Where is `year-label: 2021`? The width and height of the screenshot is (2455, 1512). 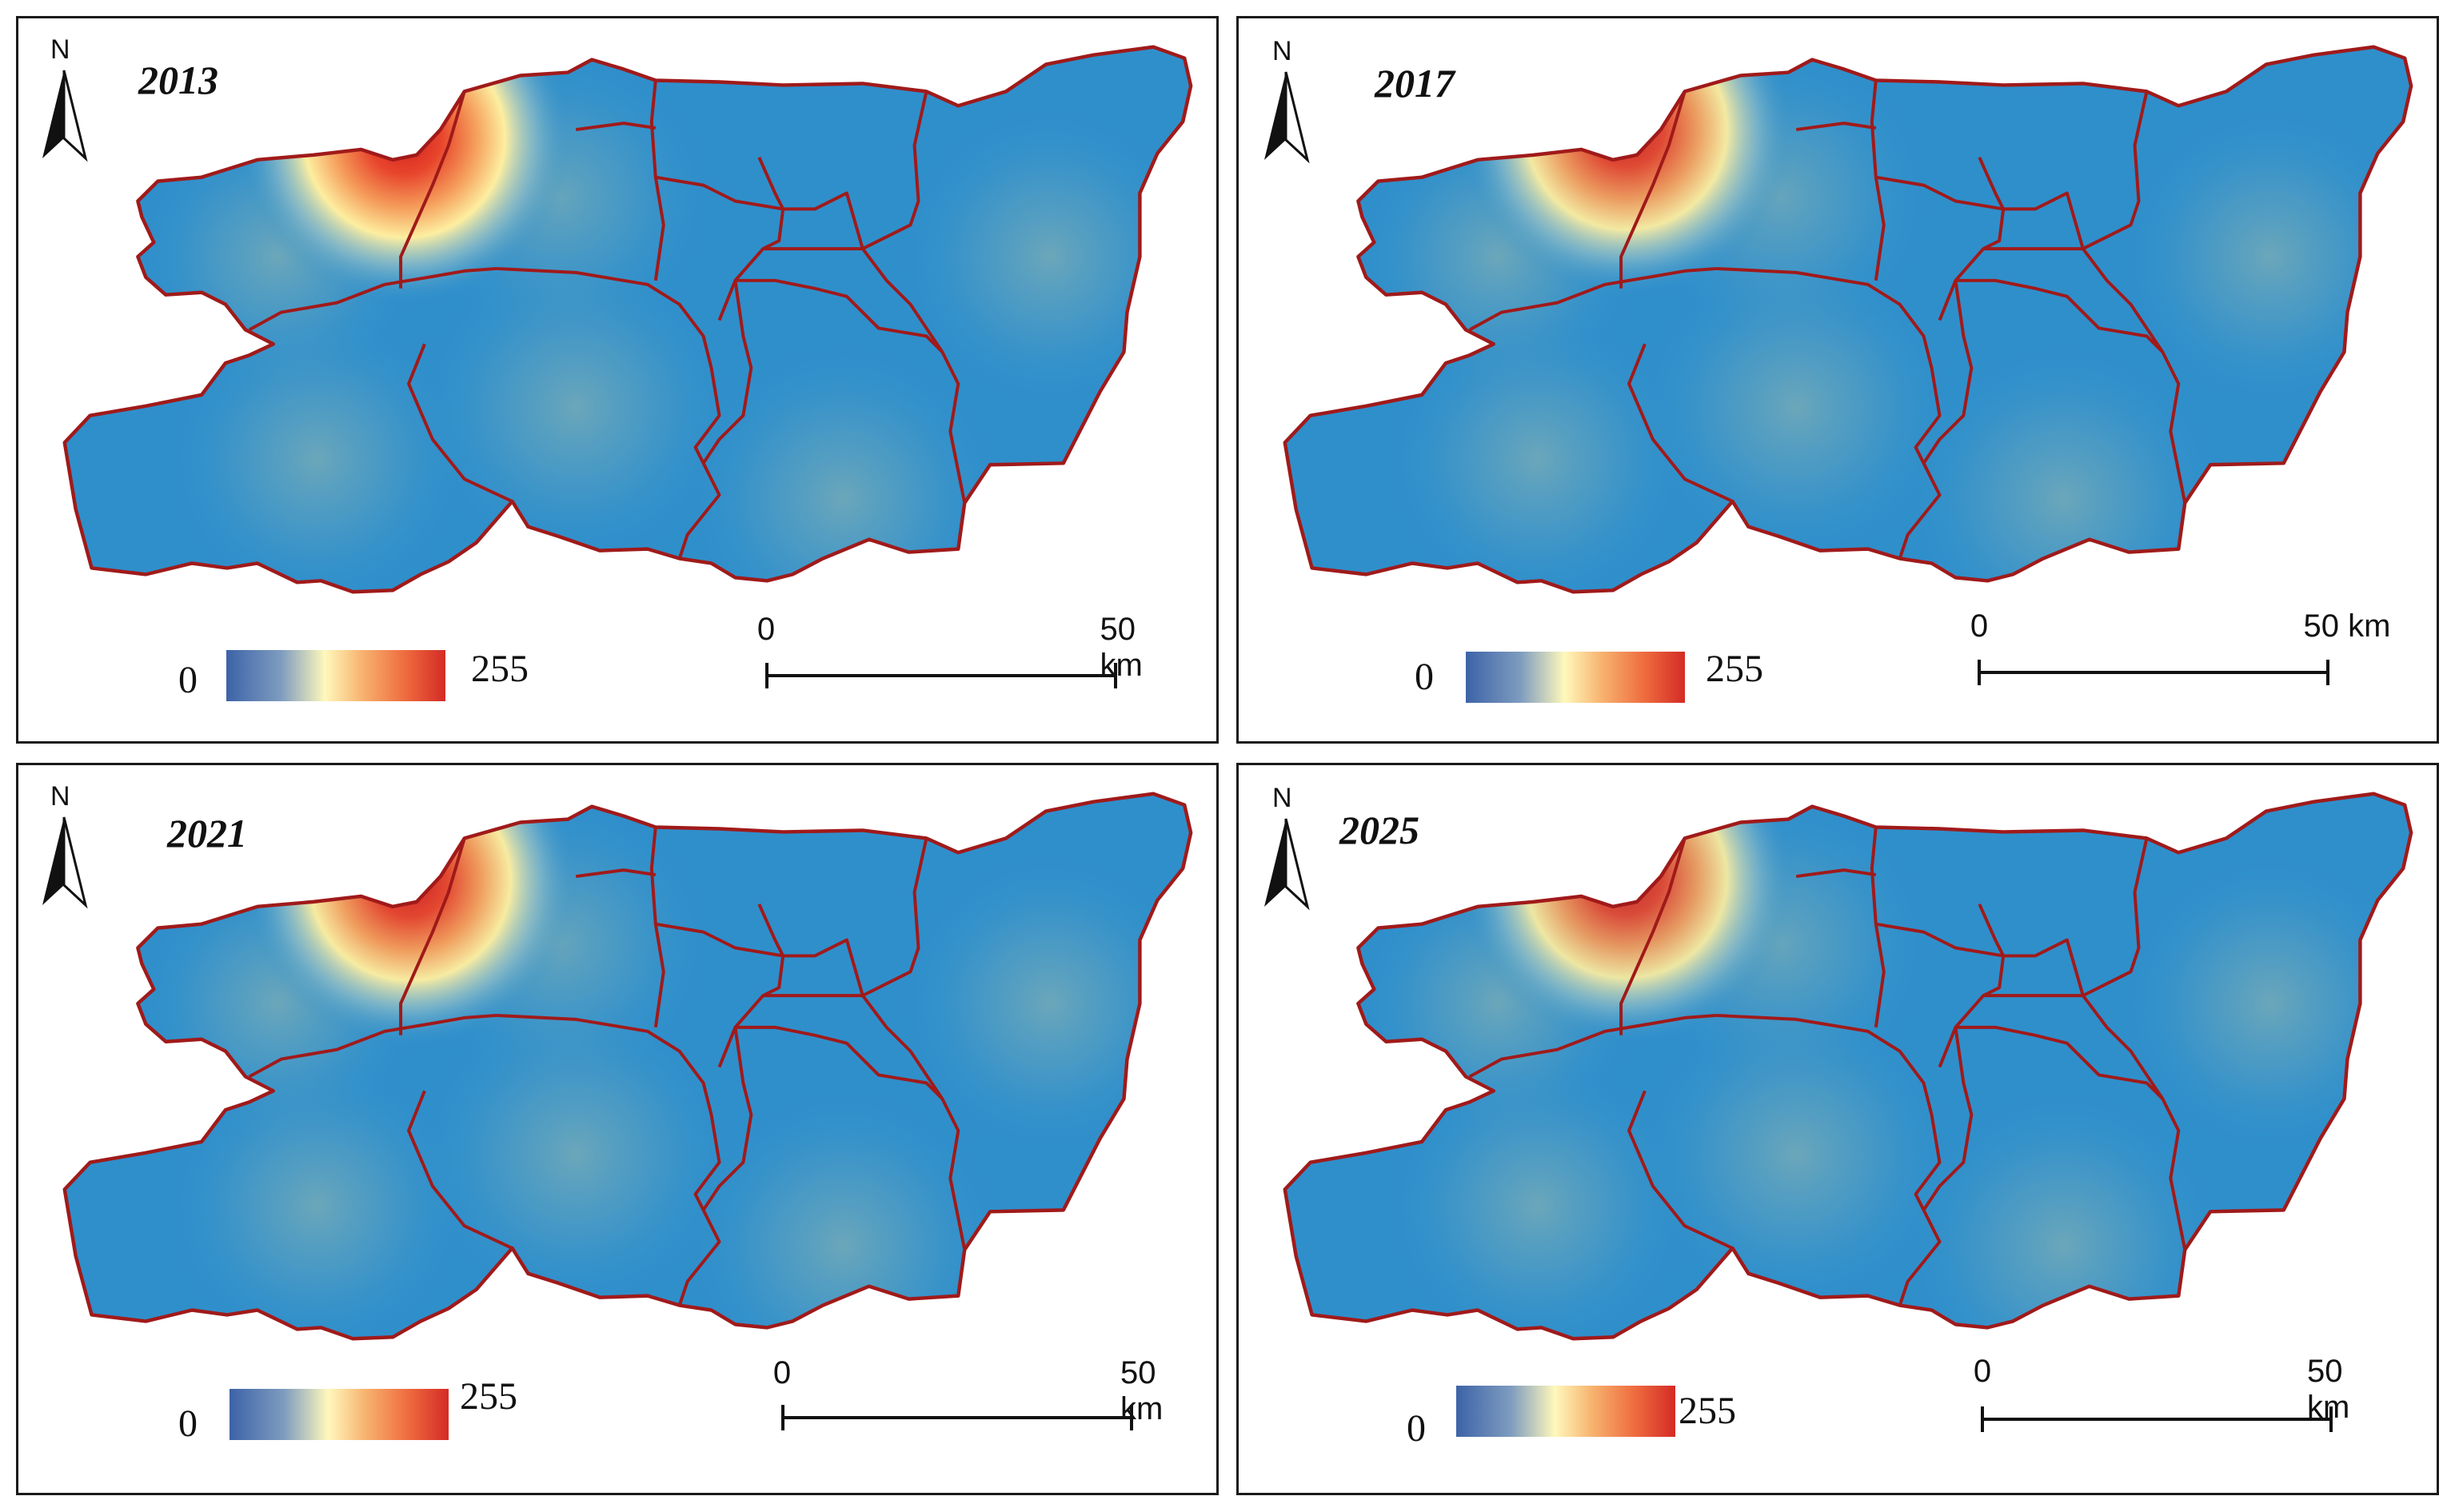 year-label: 2021 is located at coordinates (207, 833).